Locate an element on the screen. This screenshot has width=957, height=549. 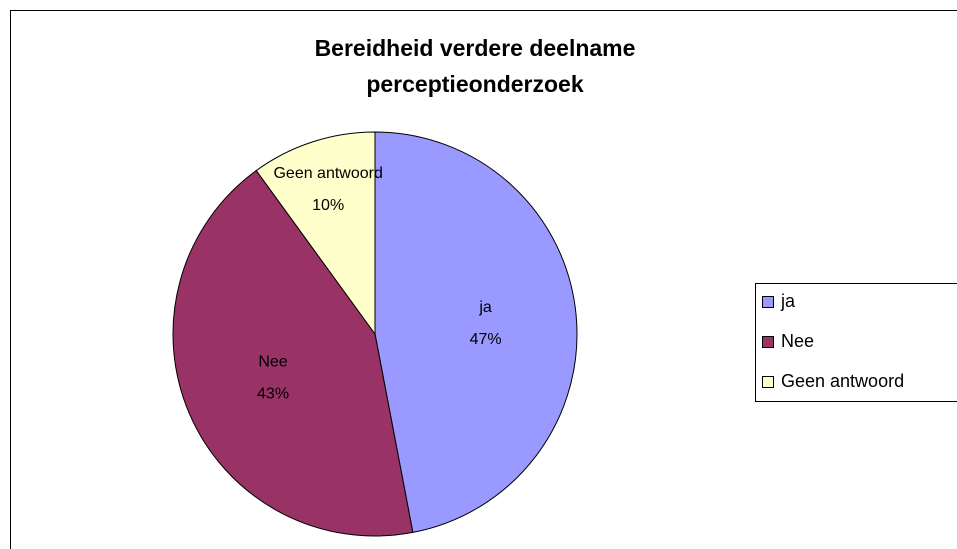
slice-label: ja is located at coordinates (485, 307).